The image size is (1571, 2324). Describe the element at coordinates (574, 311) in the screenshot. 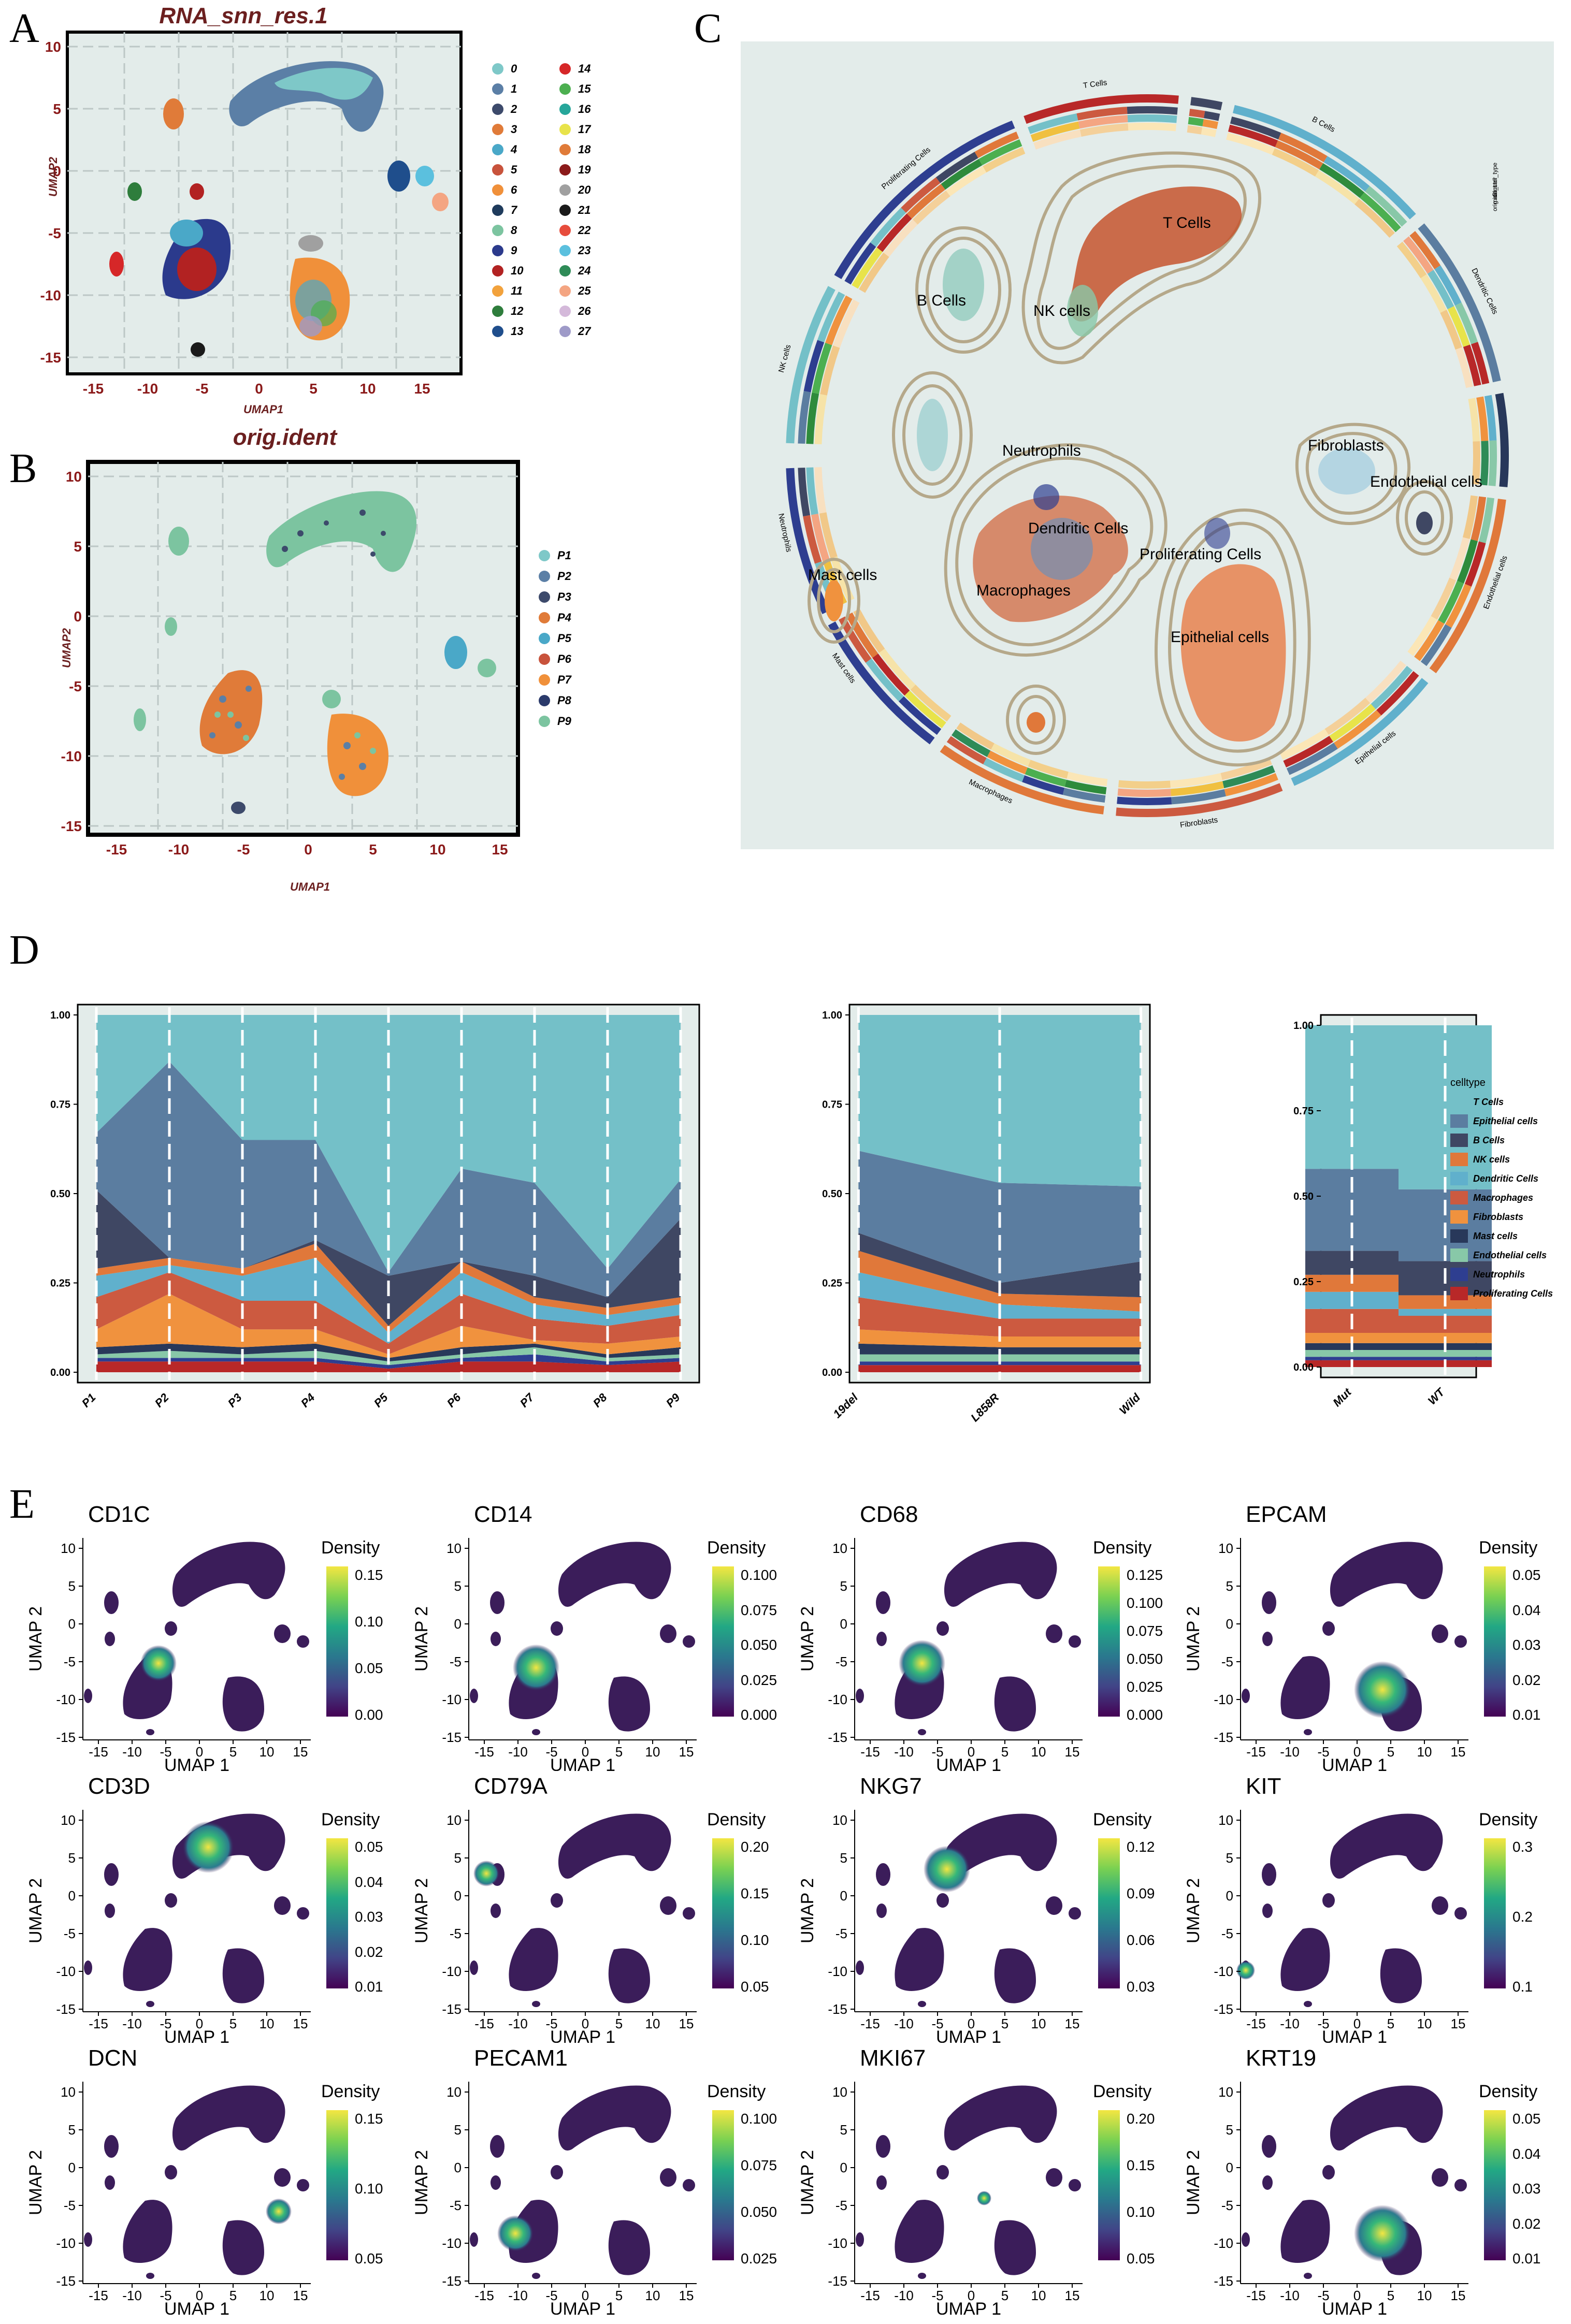

I see `legend-item: 26` at that location.